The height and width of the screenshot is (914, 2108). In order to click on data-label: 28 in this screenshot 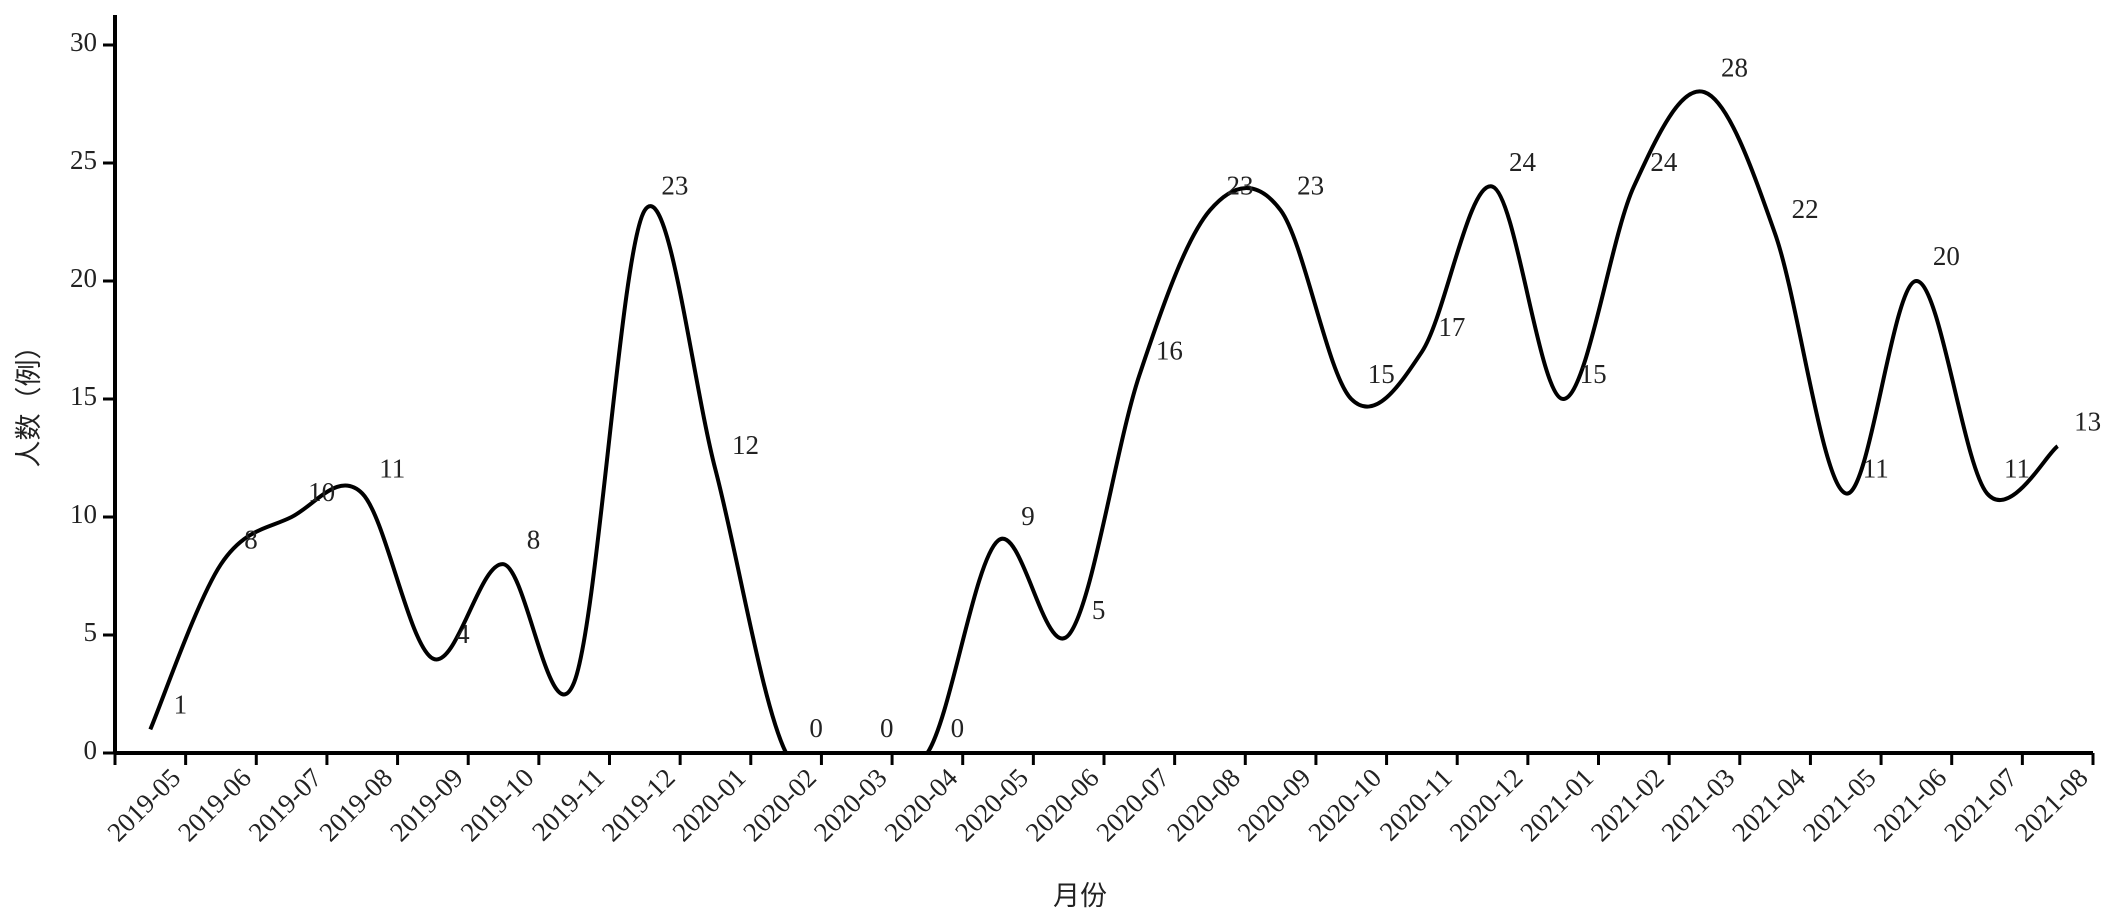, I will do `click(1734, 67)`.